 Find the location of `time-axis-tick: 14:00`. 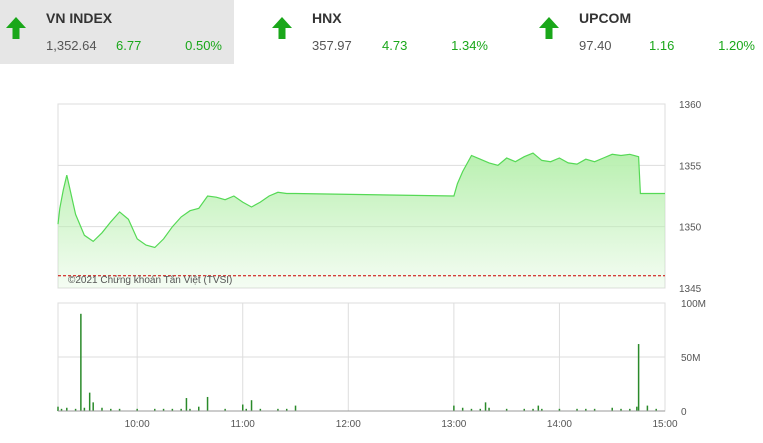

time-axis-tick: 14:00 is located at coordinates (559, 424).